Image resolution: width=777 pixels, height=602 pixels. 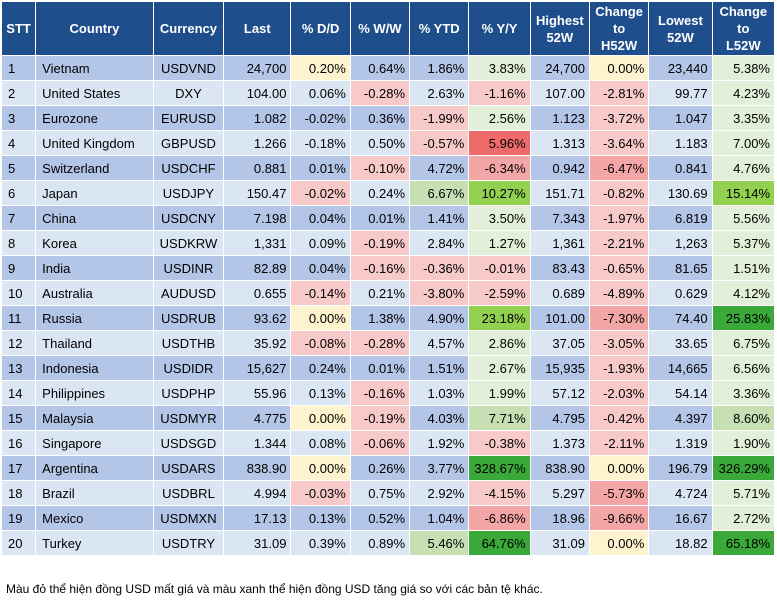 What do you see at coordinates (499, 468) in the screenshot?
I see `yy-cell: 328.67%` at bounding box center [499, 468].